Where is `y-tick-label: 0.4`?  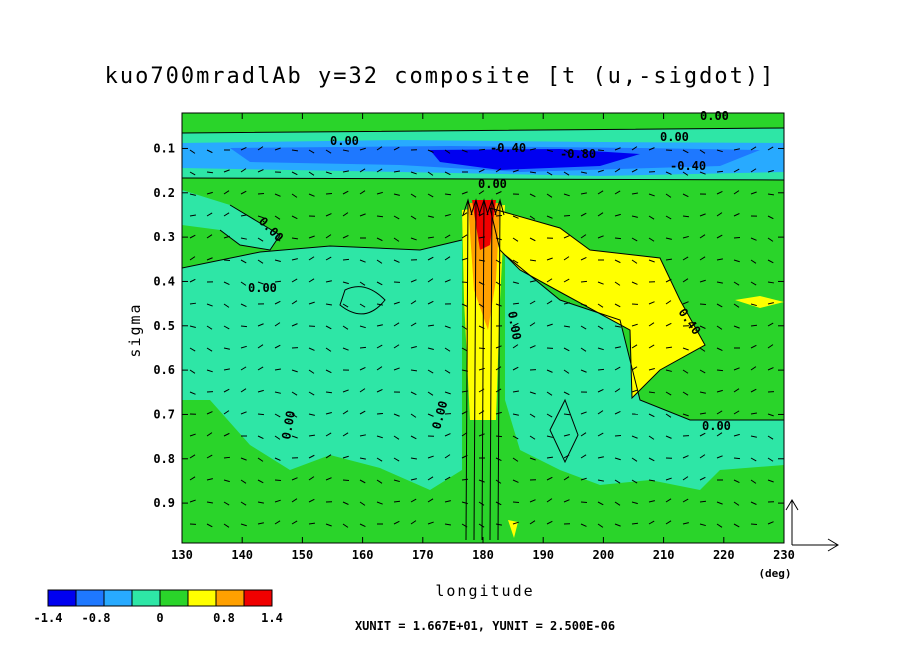
y-tick-label: 0.4 is located at coordinates (164, 281).